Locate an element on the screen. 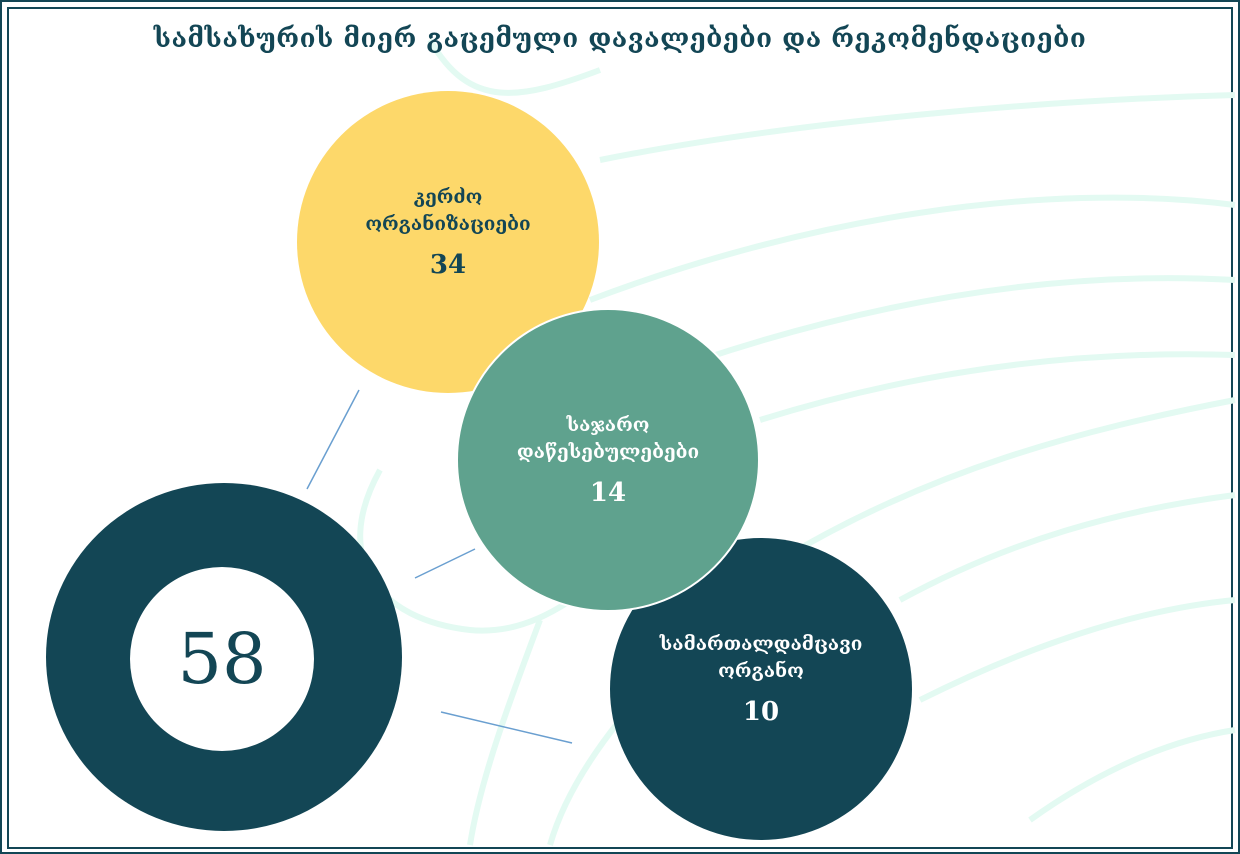 The height and width of the screenshot is (854, 1240). category-label: კერძო ორგანიზაციები is located at coordinates (448, 210).